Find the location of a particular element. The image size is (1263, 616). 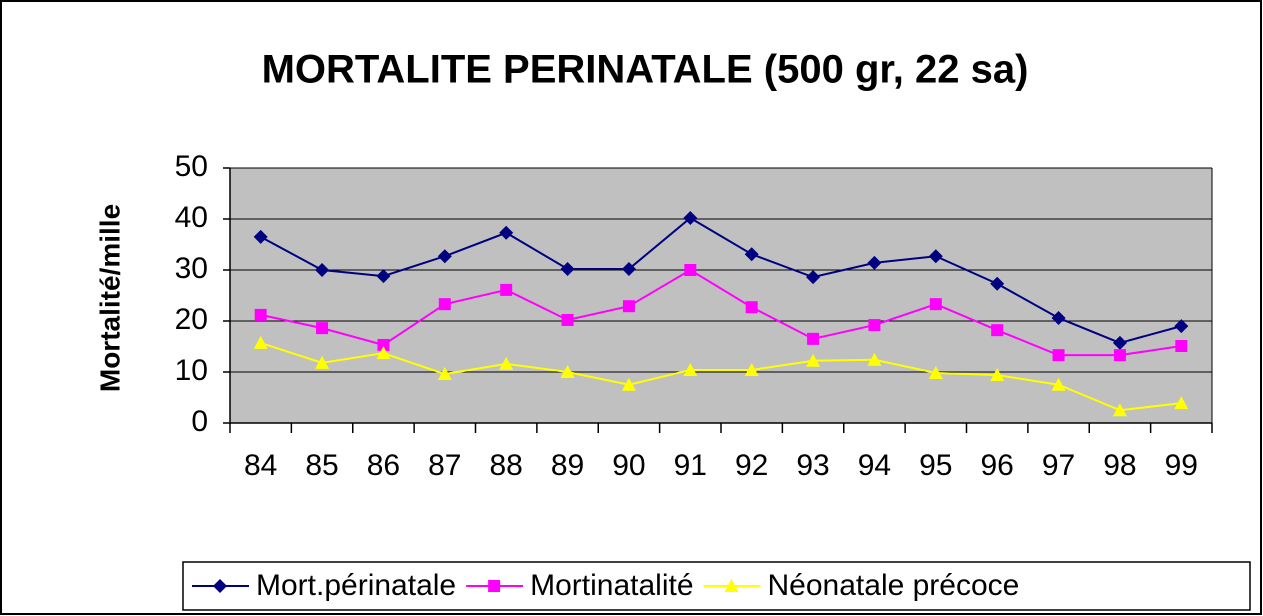

x-tick-label: 88 is located at coordinates (506, 465).